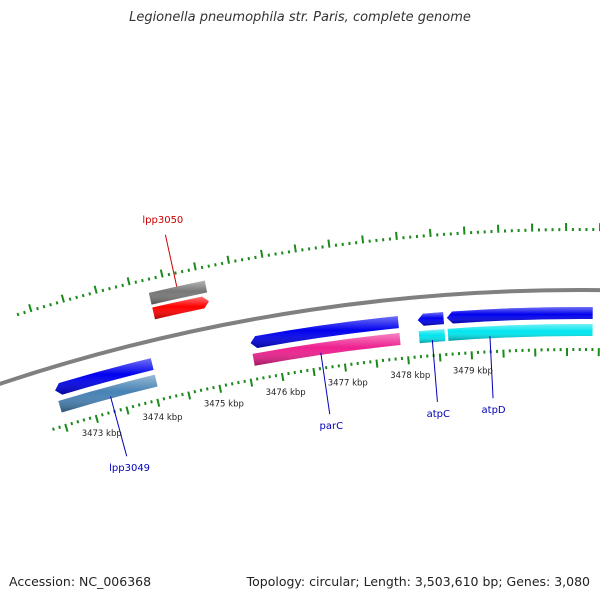 Image resolution: width=600 pixels, height=600 pixels. What do you see at coordinates (162, 220) in the screenshot?
I see `gene-label-lpp3050: lpp3050` at bounding box center [162, 220].